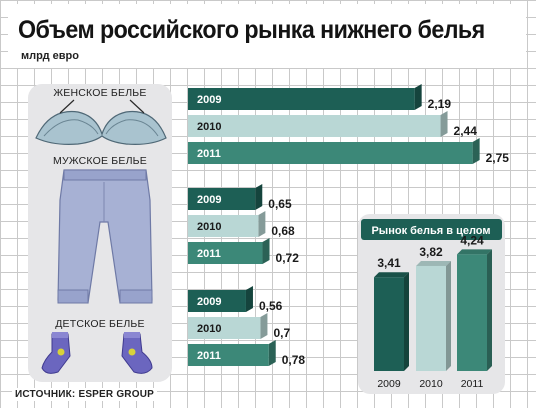 Image resolution: width=536 pixels, height=408 pixels. Describe the element at coordinates (440, 104) in the screenshot. I see `value-label: 2,19` at that location.